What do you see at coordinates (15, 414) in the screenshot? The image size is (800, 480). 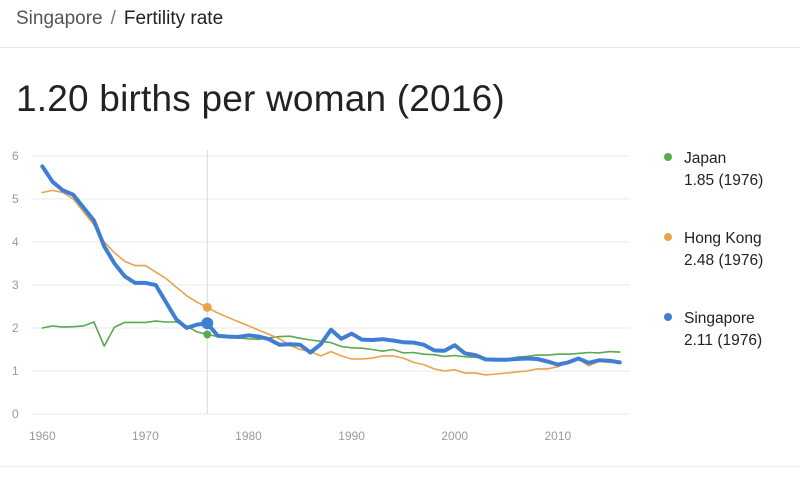 I see `y-tick-label-0: 0` at bounding box center [15, 414].